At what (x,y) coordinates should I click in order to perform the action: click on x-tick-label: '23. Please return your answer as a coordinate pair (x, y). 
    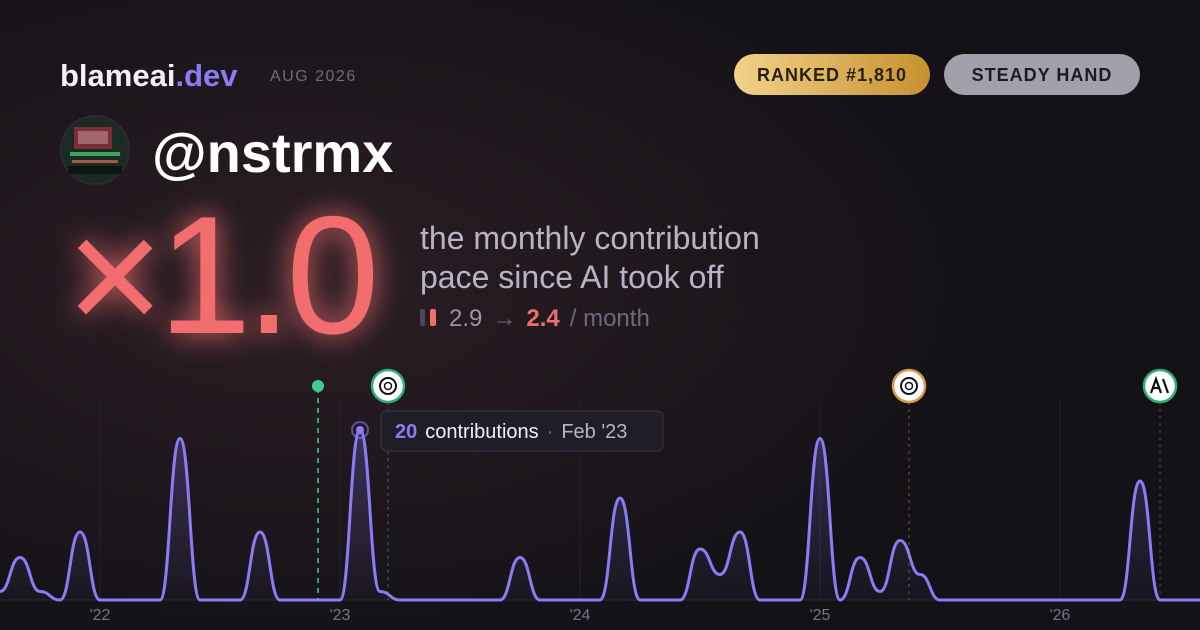
    Looking at the image, I should click on (340, 615).